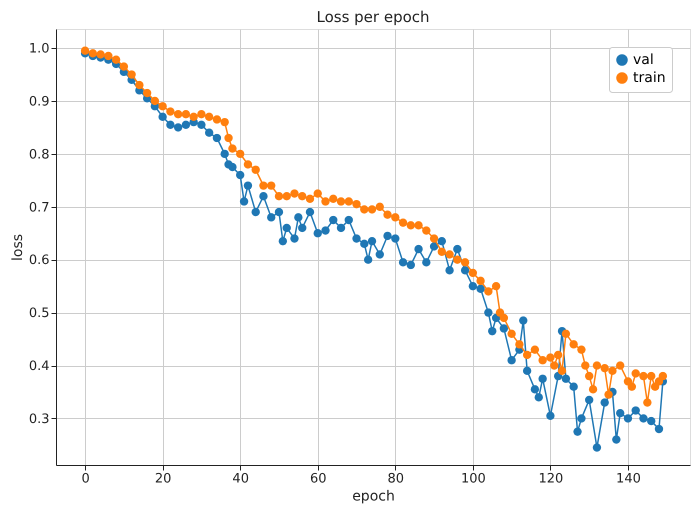  Describe the element at coordinates (39, 154) in the screenshot. I see `y-tick-label: 0.8` at that location.